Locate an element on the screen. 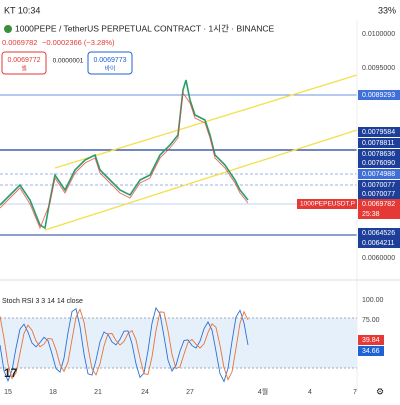 This screenshot has width=400, height=405. price-label: 0.0078811 is located at coordinates (378, 143).